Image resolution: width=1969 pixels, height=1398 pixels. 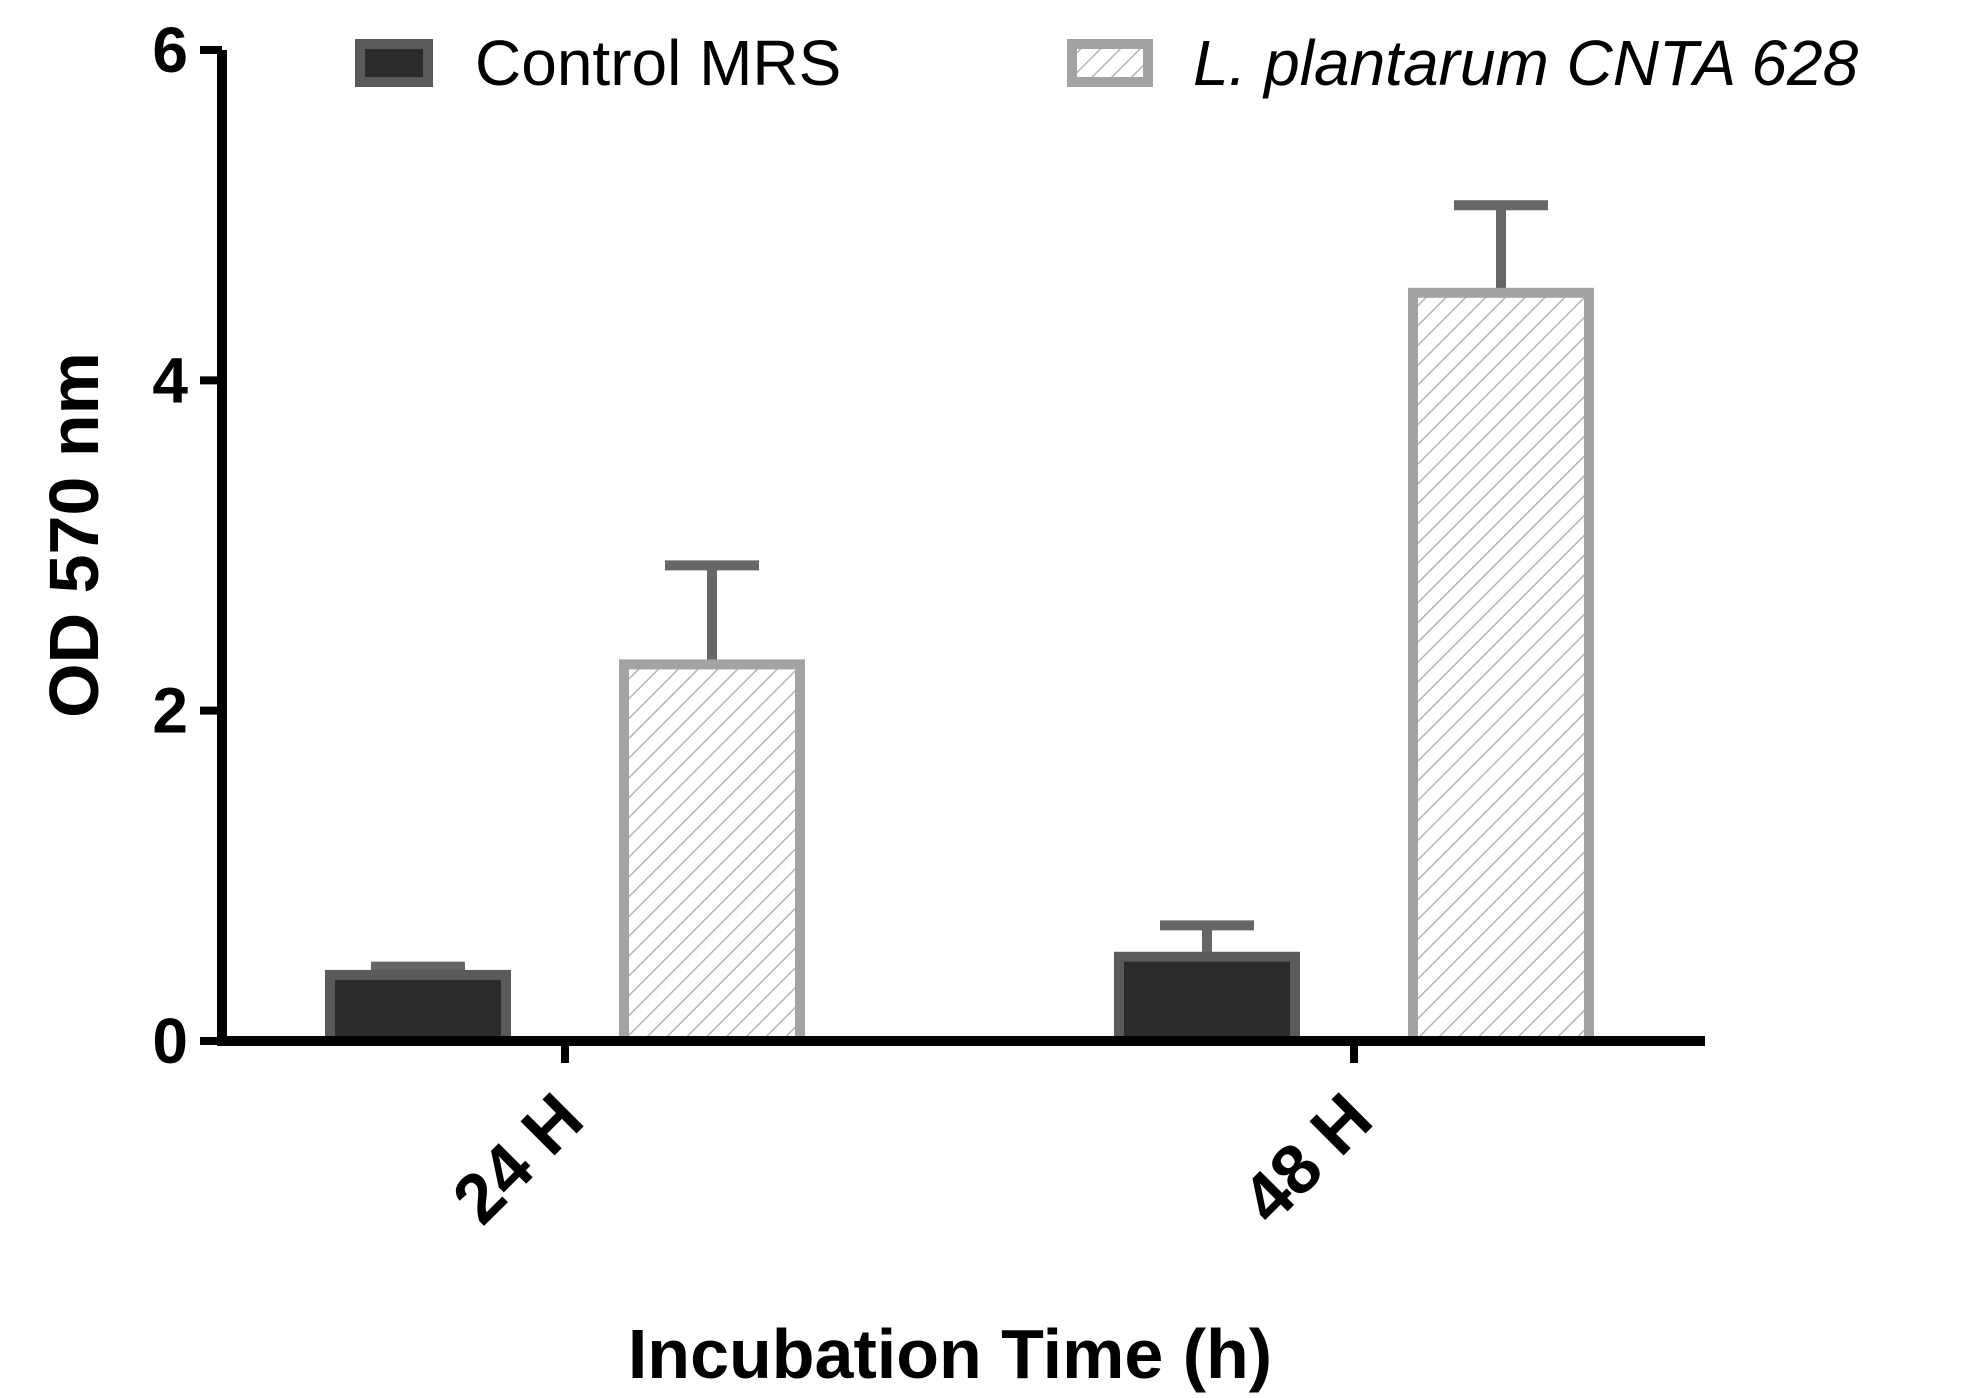 I want to click on y-tick-label: 2, so click(x=170, y=711).